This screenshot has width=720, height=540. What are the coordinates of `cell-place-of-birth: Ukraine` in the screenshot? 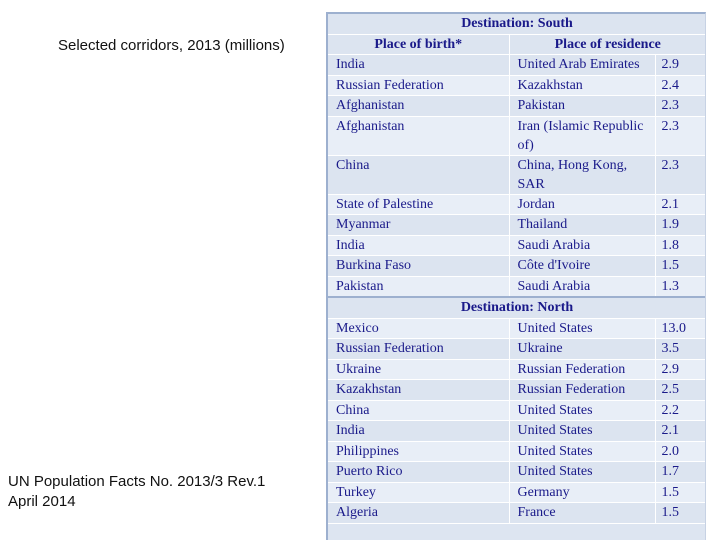 It's located at (419, 369).